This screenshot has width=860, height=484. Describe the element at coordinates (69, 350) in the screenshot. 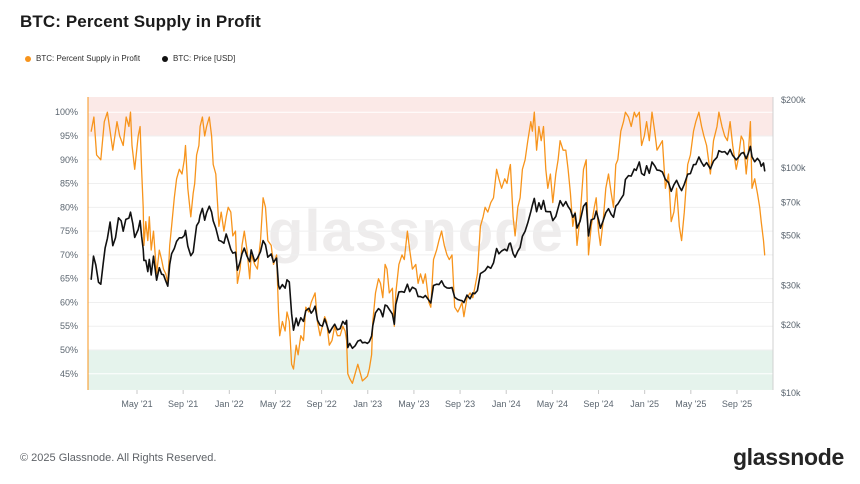

I see `y-axis-left-tick-label: 50%` at that location.